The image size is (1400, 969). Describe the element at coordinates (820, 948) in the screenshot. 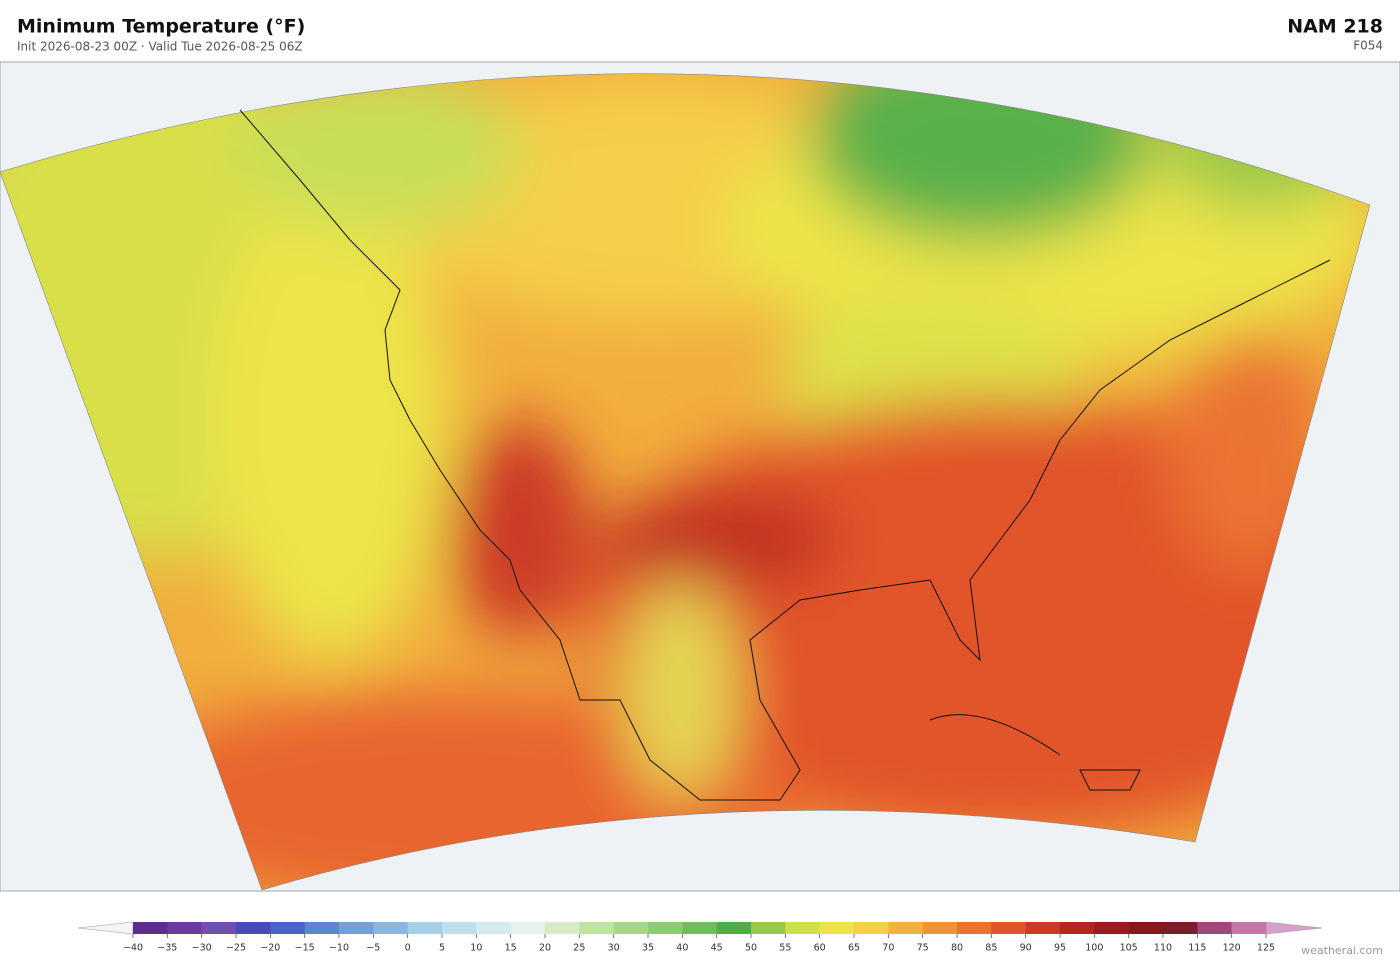

I see `colorbar-tick-label: 60` at that location.